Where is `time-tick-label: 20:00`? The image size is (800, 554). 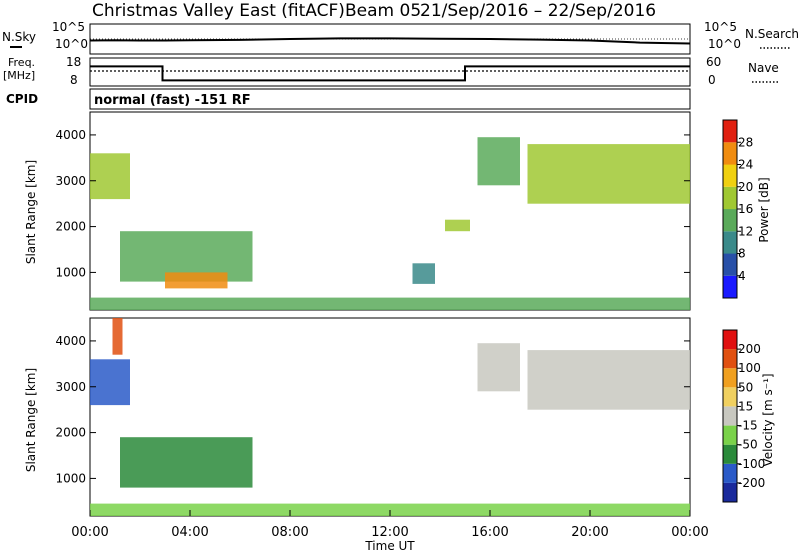 time-tick-label: 20:00 is located at coordinates (589, 532).